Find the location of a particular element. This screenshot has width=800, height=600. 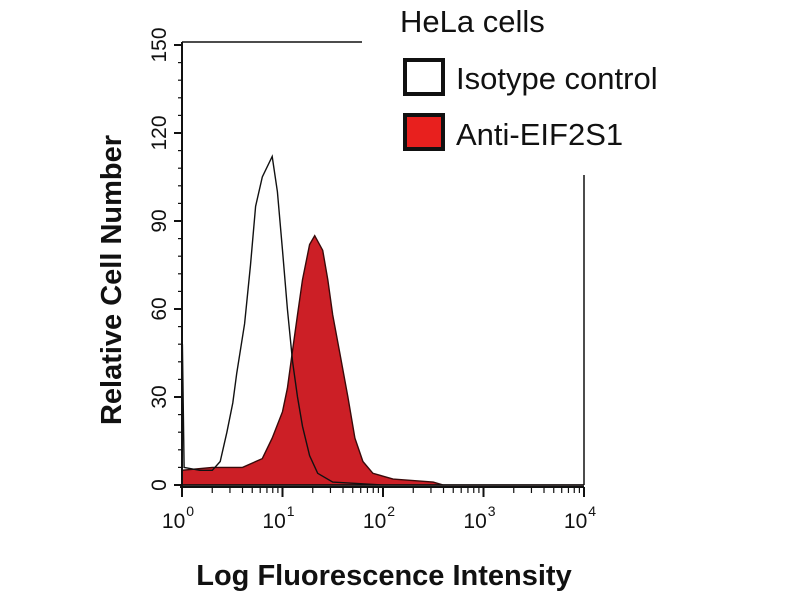

y-tick-label: 150 is located at coordinates (159, 44).